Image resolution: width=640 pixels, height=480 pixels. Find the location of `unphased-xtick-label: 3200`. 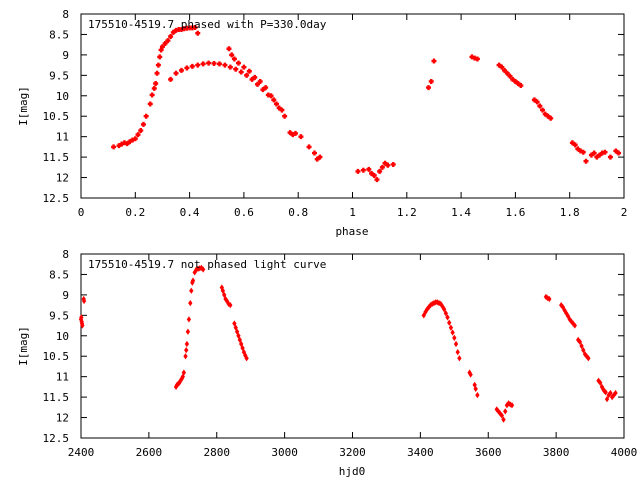

unphased-xtick-label: 3200 is located at coordinates (352, 452).